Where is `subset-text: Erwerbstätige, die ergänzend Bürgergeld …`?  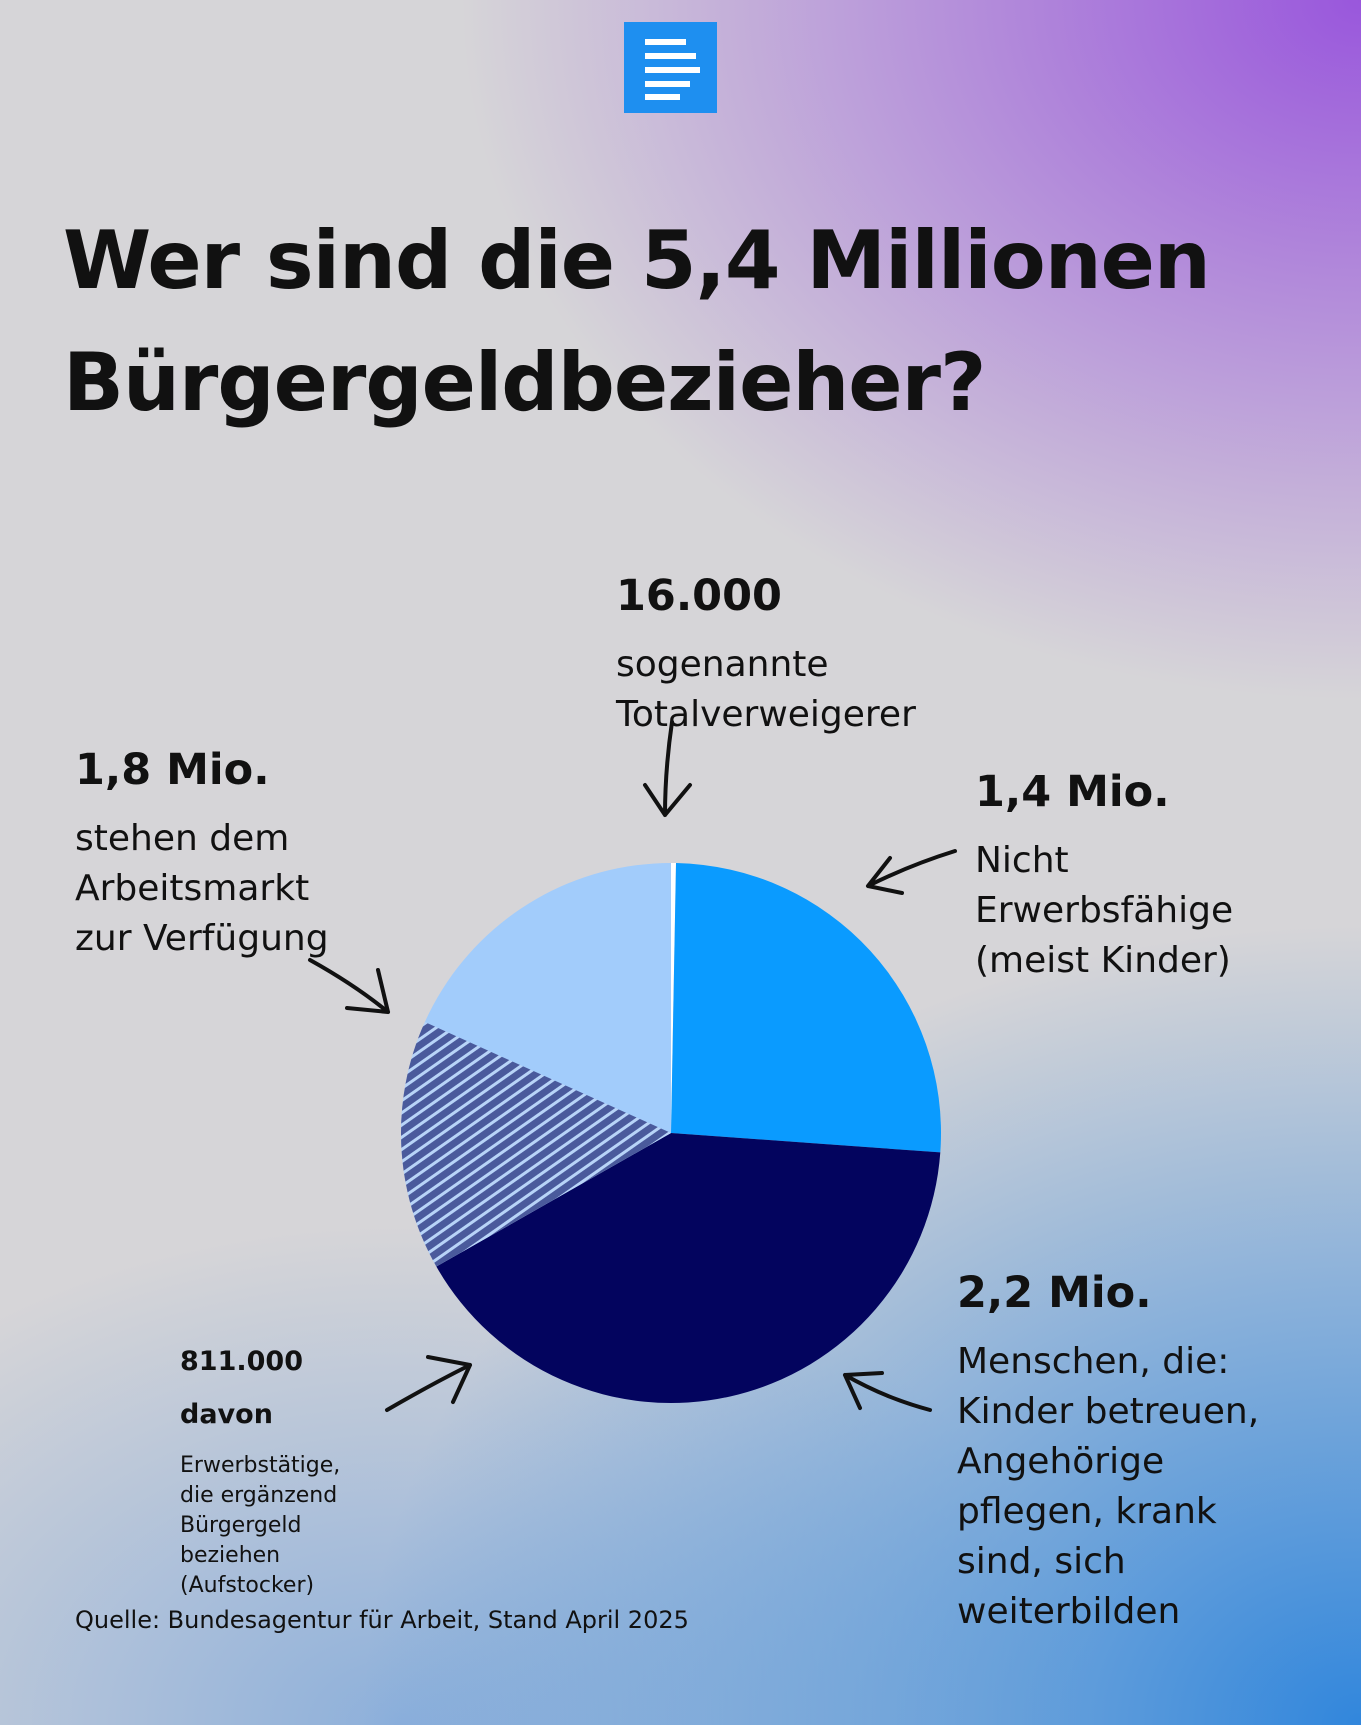
subset-text: Erwerbstätige, die ergänzend Bürgergeld … is located at coordinates (260, 1525).